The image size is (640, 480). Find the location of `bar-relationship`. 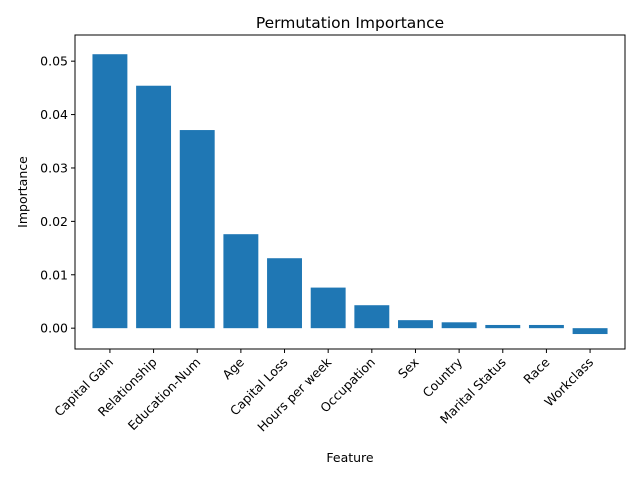

bar-relationship is located at coordinates (154, 207).